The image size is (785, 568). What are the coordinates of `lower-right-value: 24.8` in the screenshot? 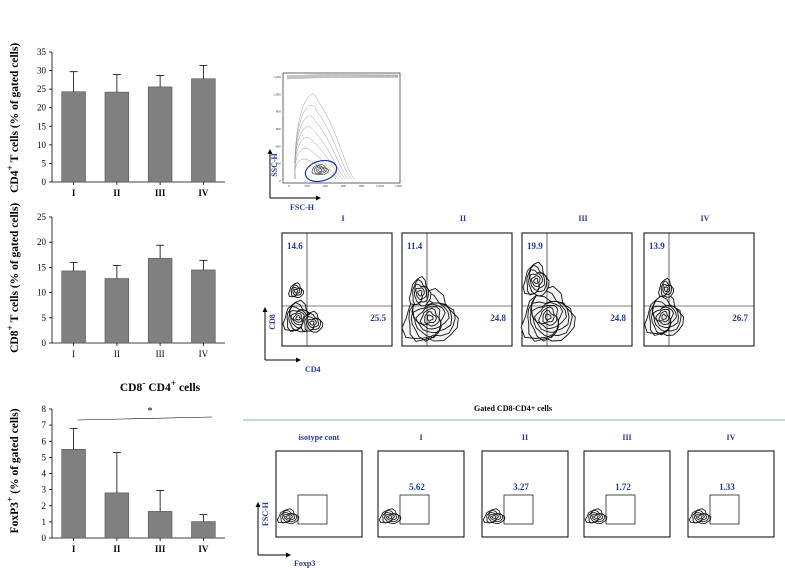 It's located at (618, 318).